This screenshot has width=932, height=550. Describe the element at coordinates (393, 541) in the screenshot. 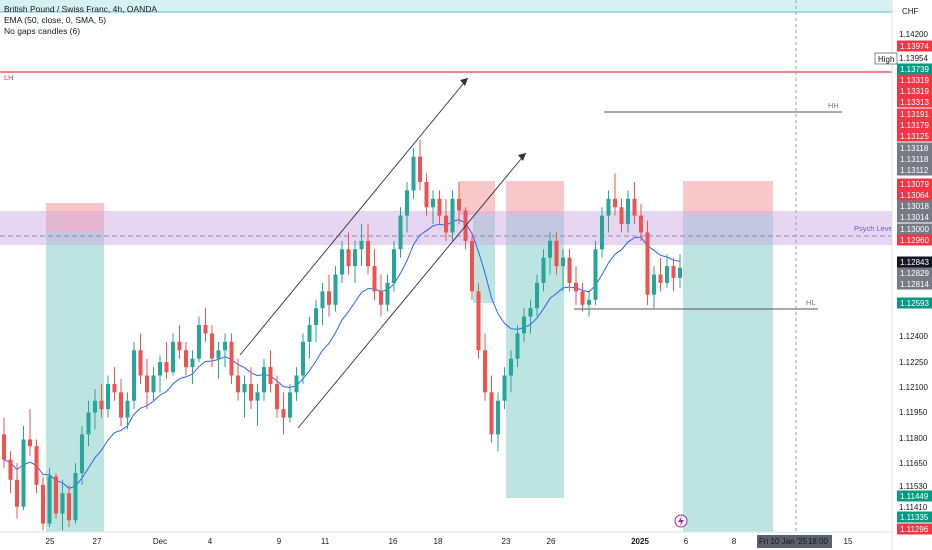

I see `x-tick-label: 16` at that location.